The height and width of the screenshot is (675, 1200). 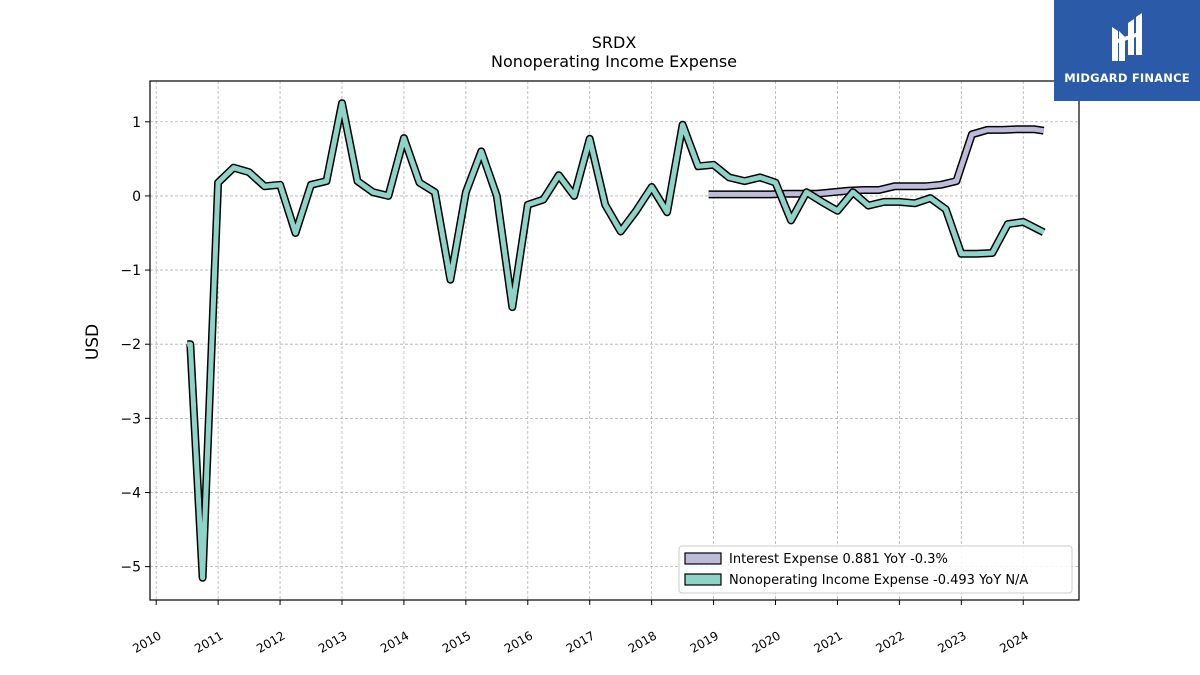 I want to click on x-tick-label: 2024, so click(x=1013, y=641).